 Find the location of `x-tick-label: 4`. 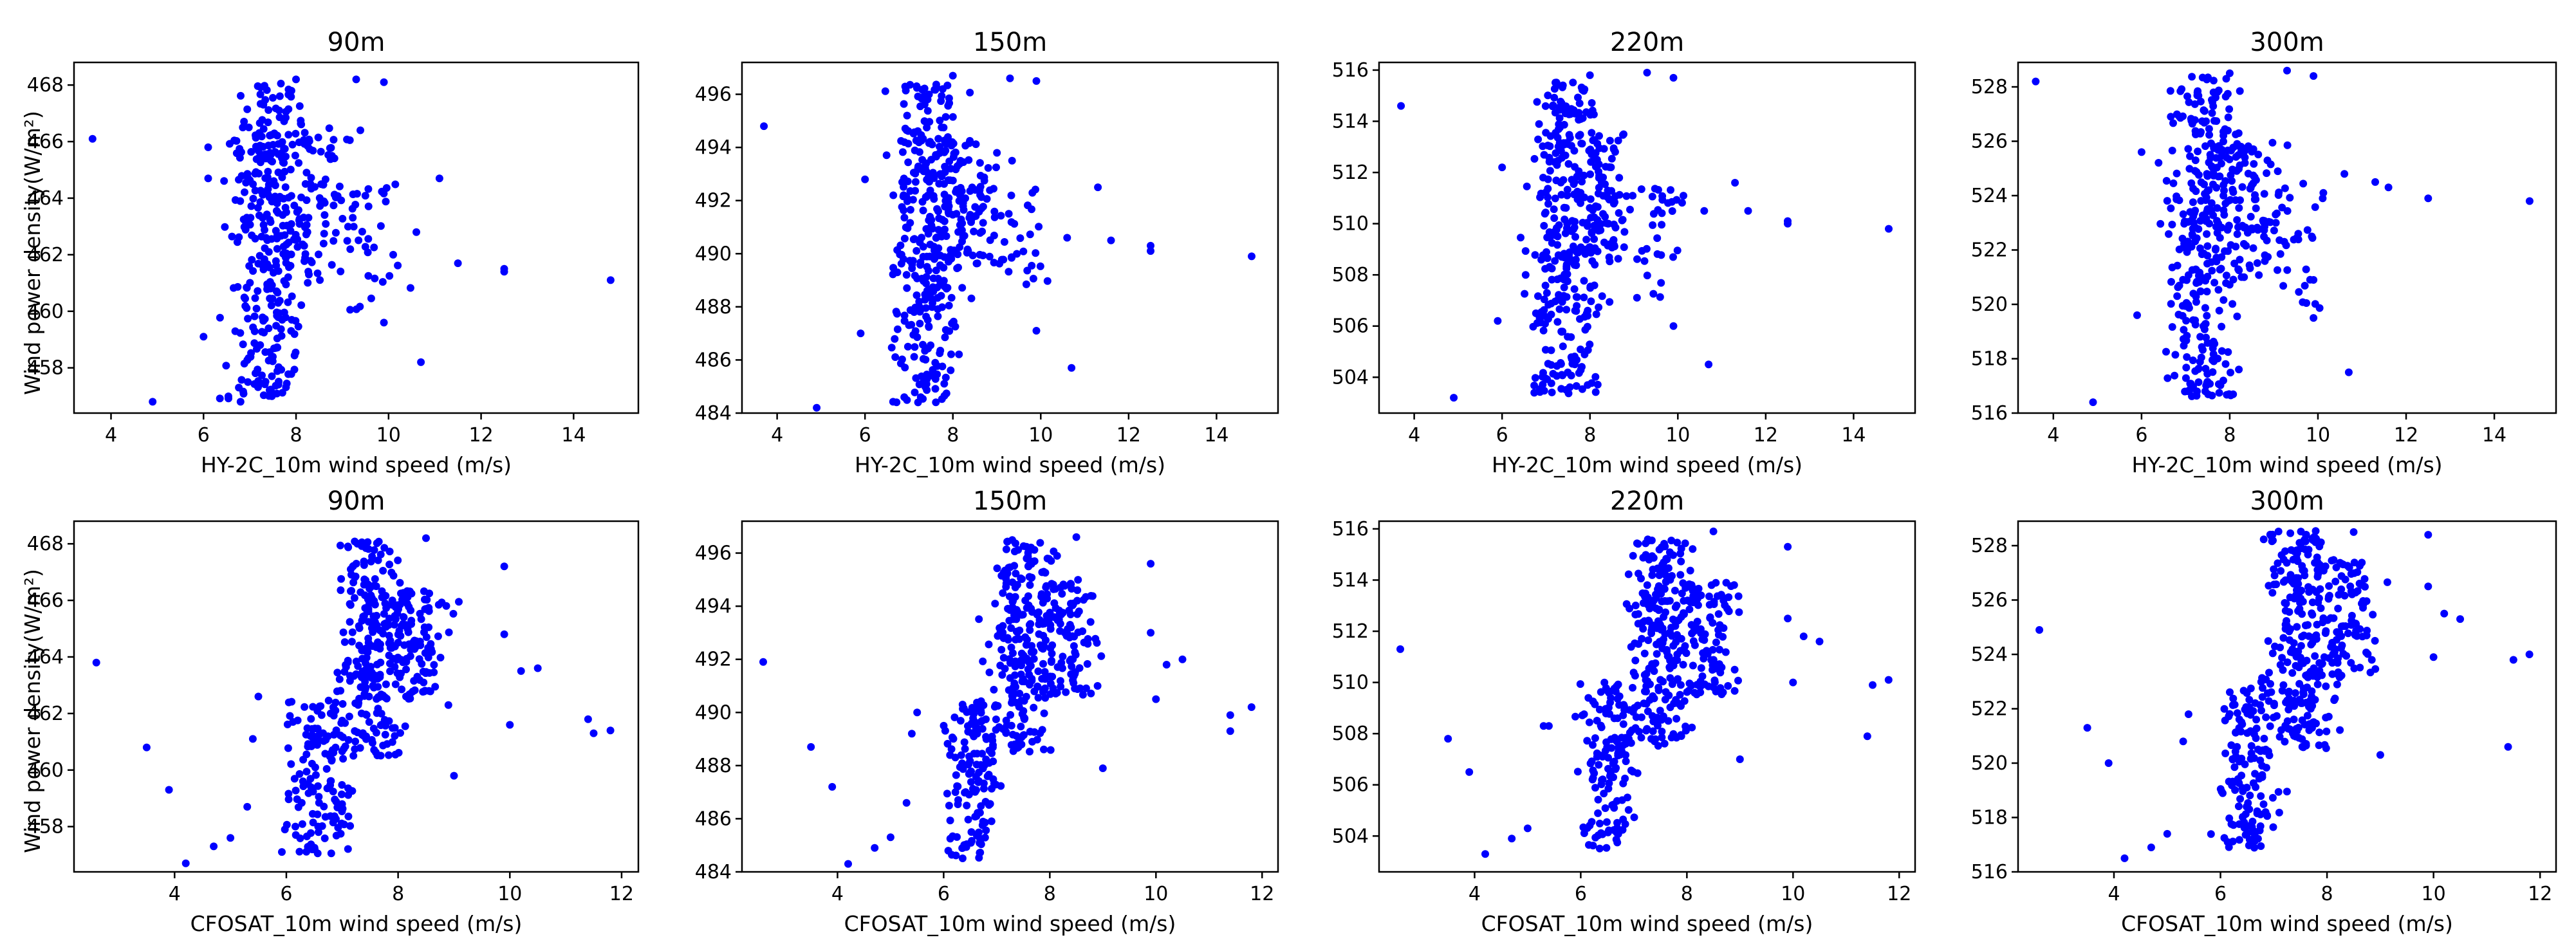

x-tick-label: 4 is located at coordinates (838, 894).